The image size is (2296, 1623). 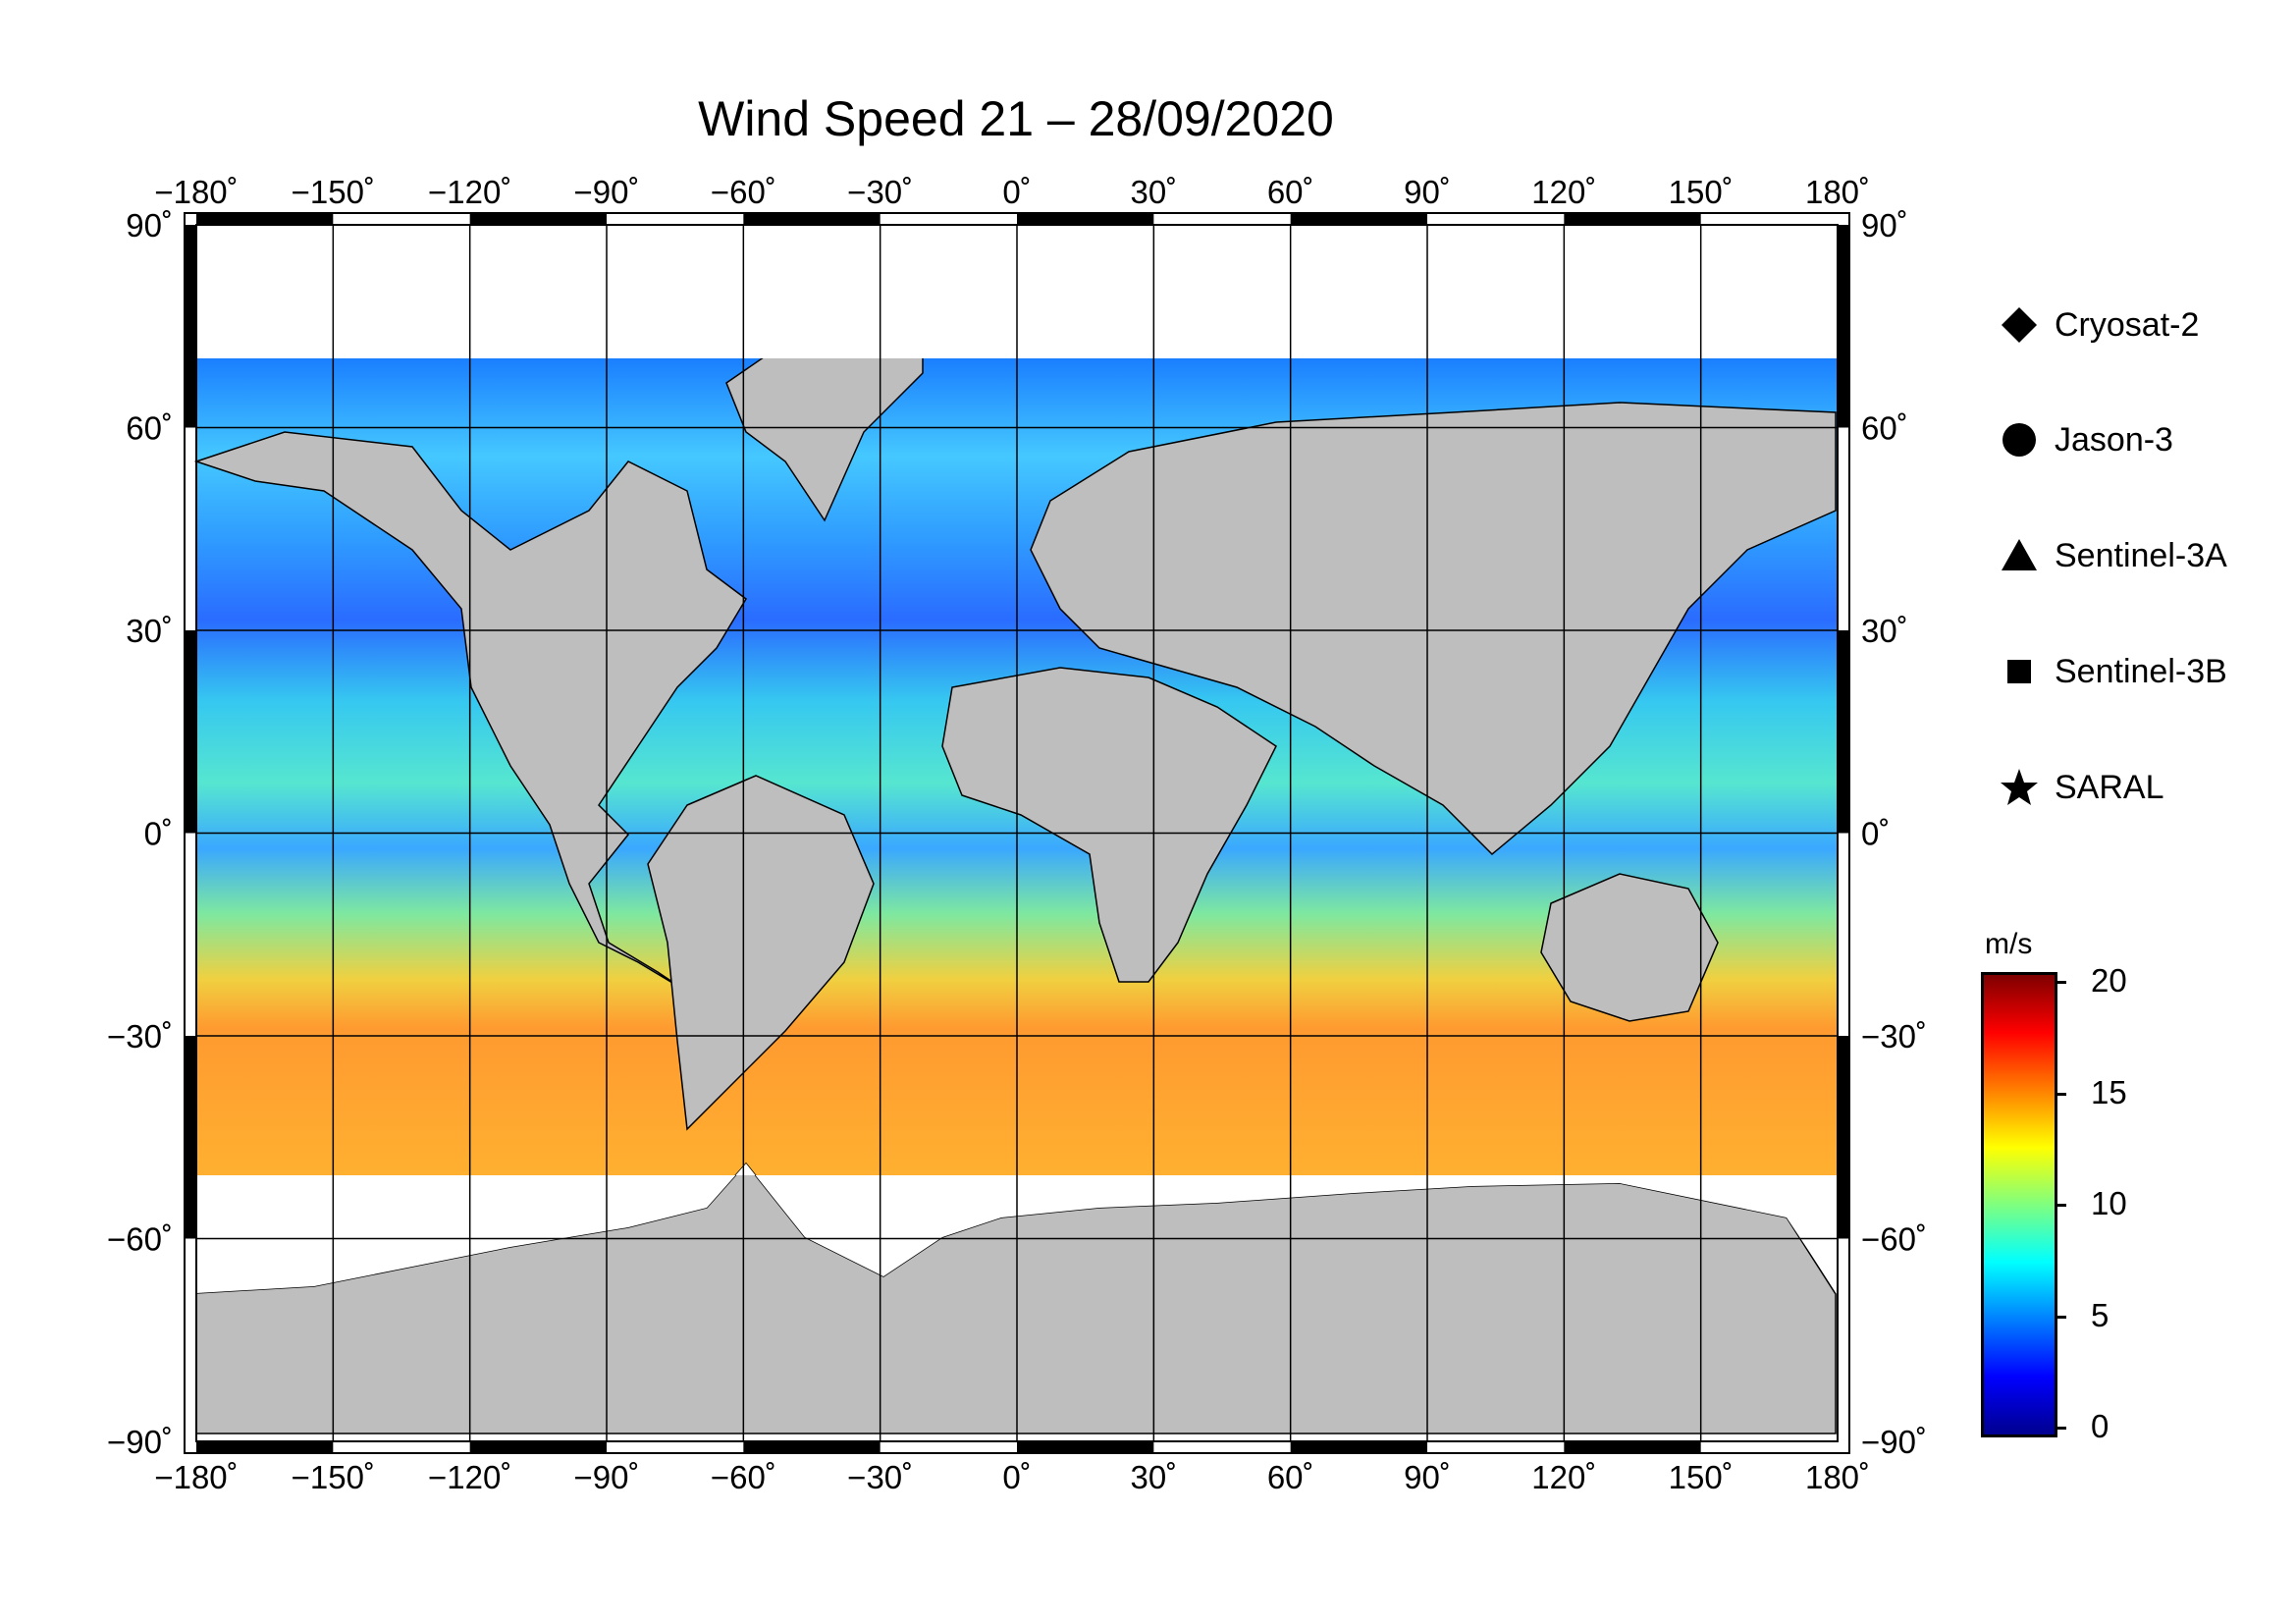 I want to click on colorbar-tick-label: 10, so click(x=2109, y=1203).